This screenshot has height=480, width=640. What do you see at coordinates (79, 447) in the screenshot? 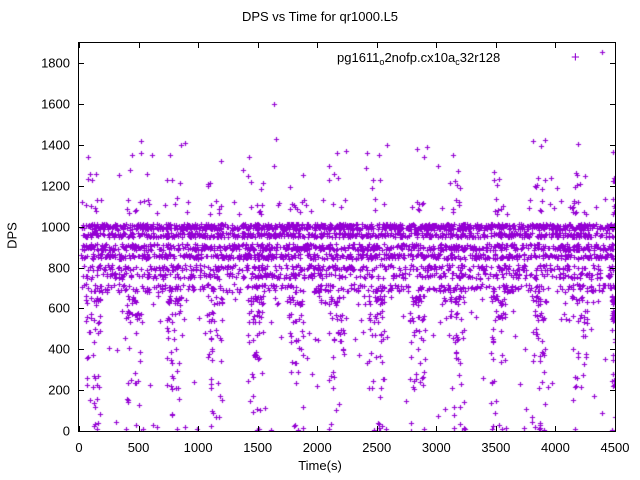
I see `x-tick-label: 0` at bounding box center [79, 447].